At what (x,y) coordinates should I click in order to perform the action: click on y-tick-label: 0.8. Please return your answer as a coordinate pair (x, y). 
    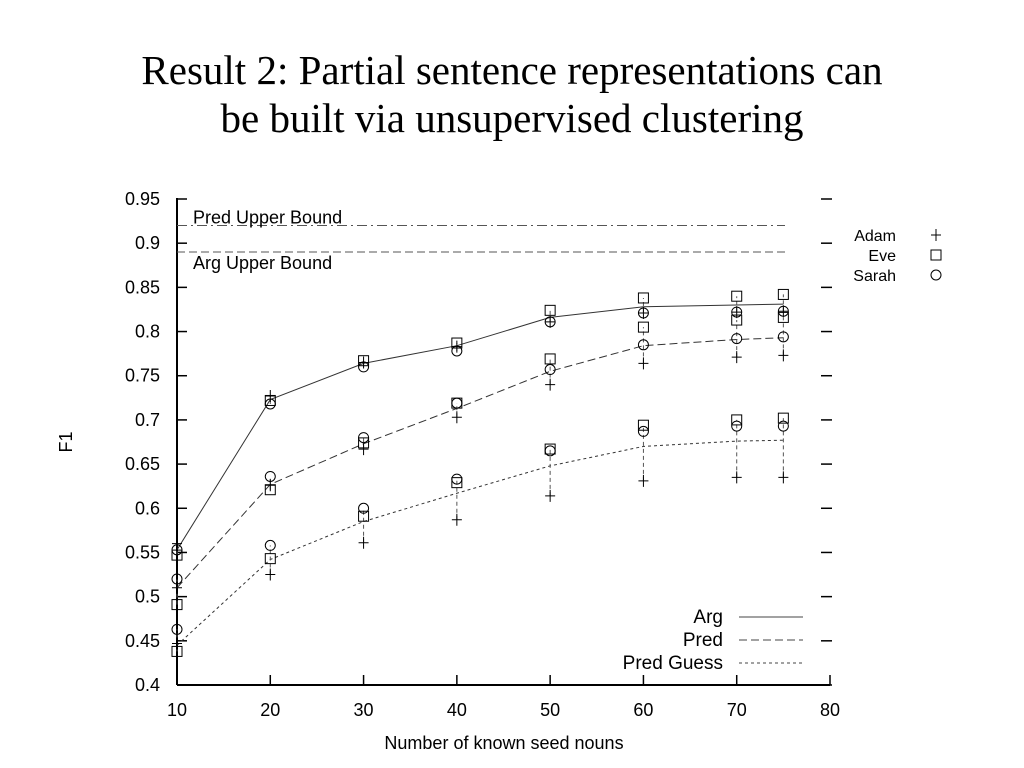
    Looking at the image, I should click on (147, 332).